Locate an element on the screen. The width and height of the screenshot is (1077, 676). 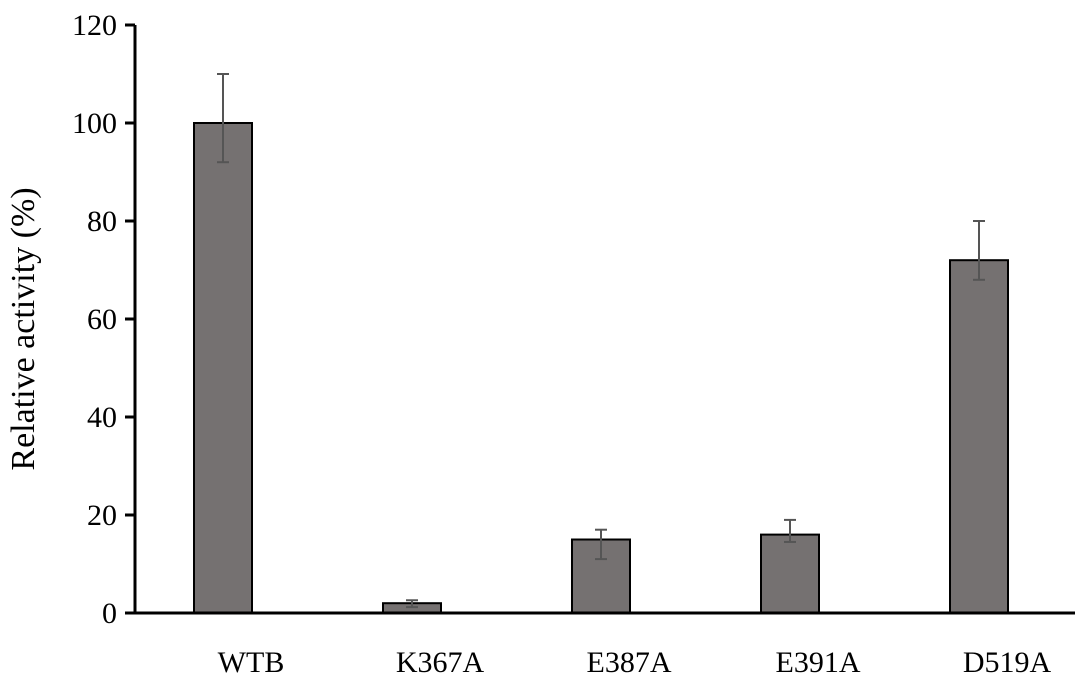
y-axis-ticks: 0 20 40 60 80 100 120 is located at coordinates (103, 319).